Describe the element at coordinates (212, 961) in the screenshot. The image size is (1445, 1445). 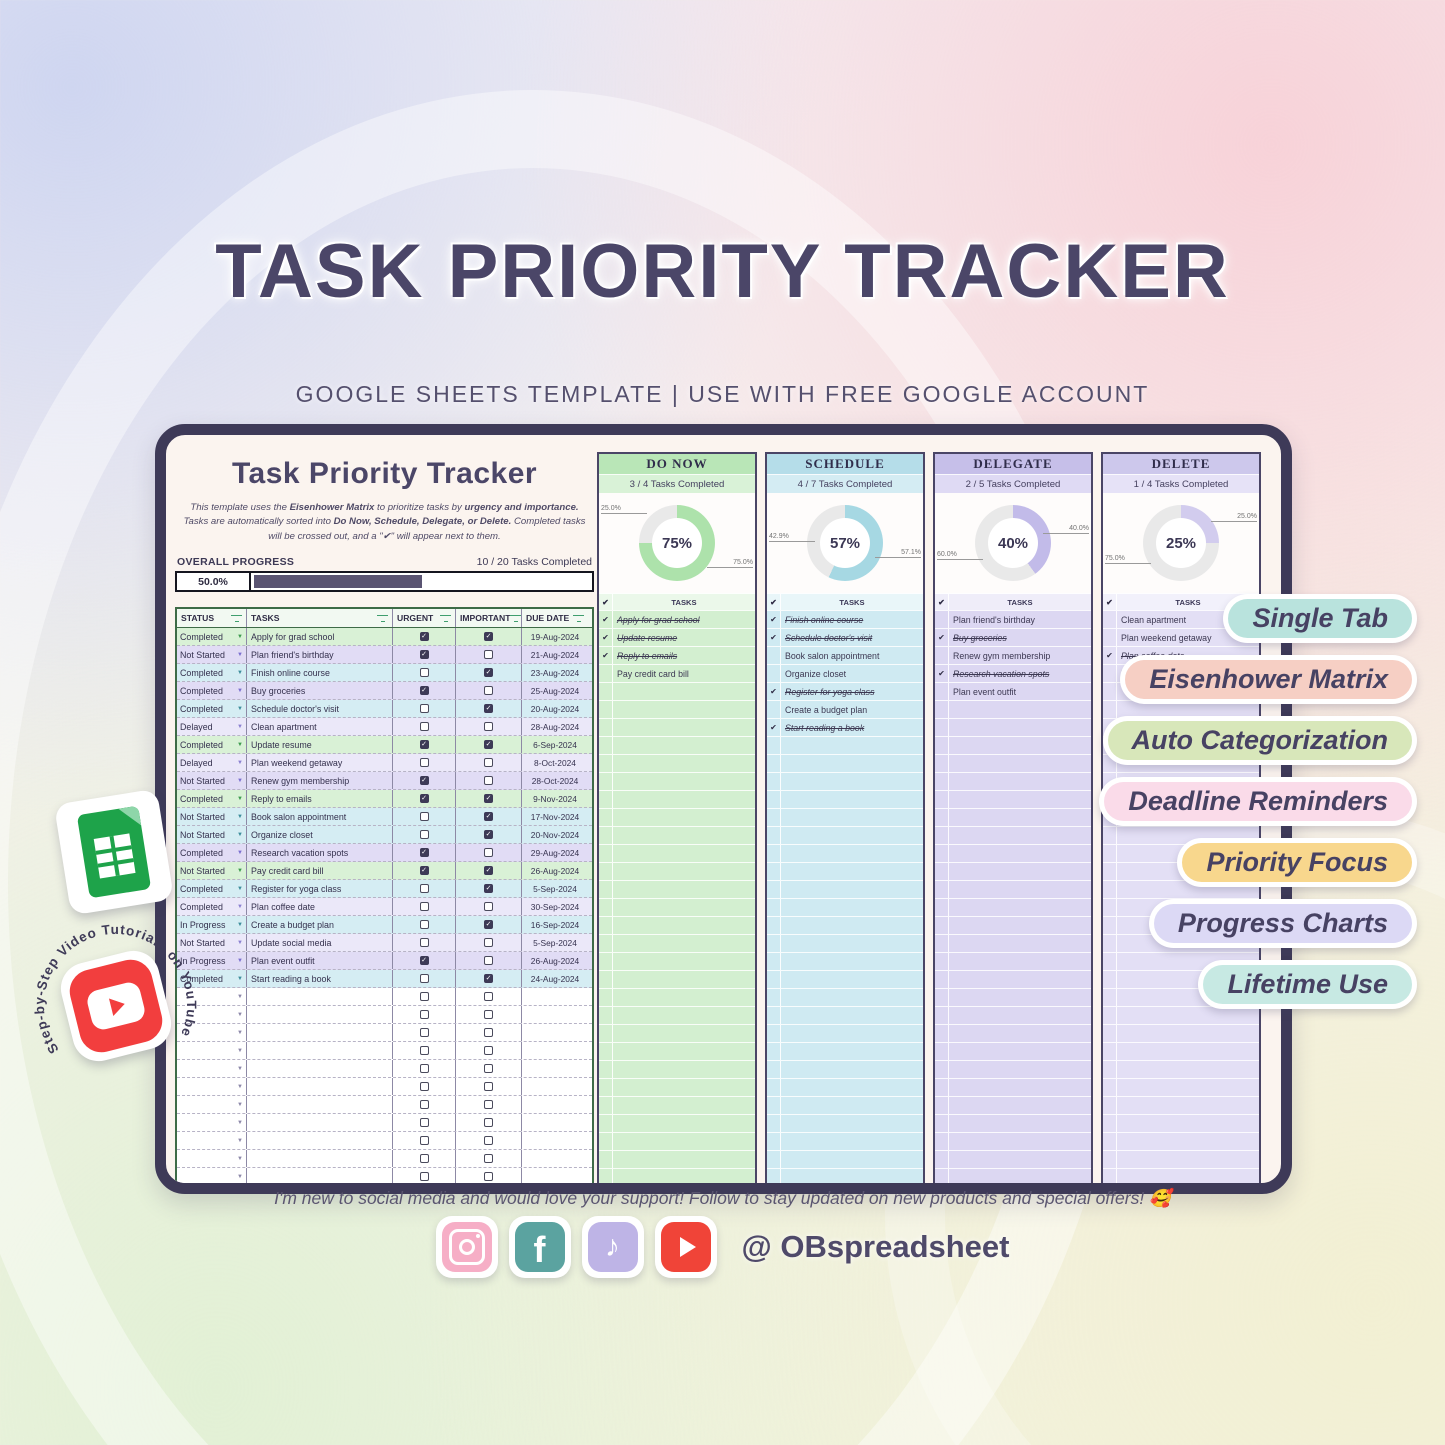
I see `status-dropdown-cell: In Progress ▼` at that location.